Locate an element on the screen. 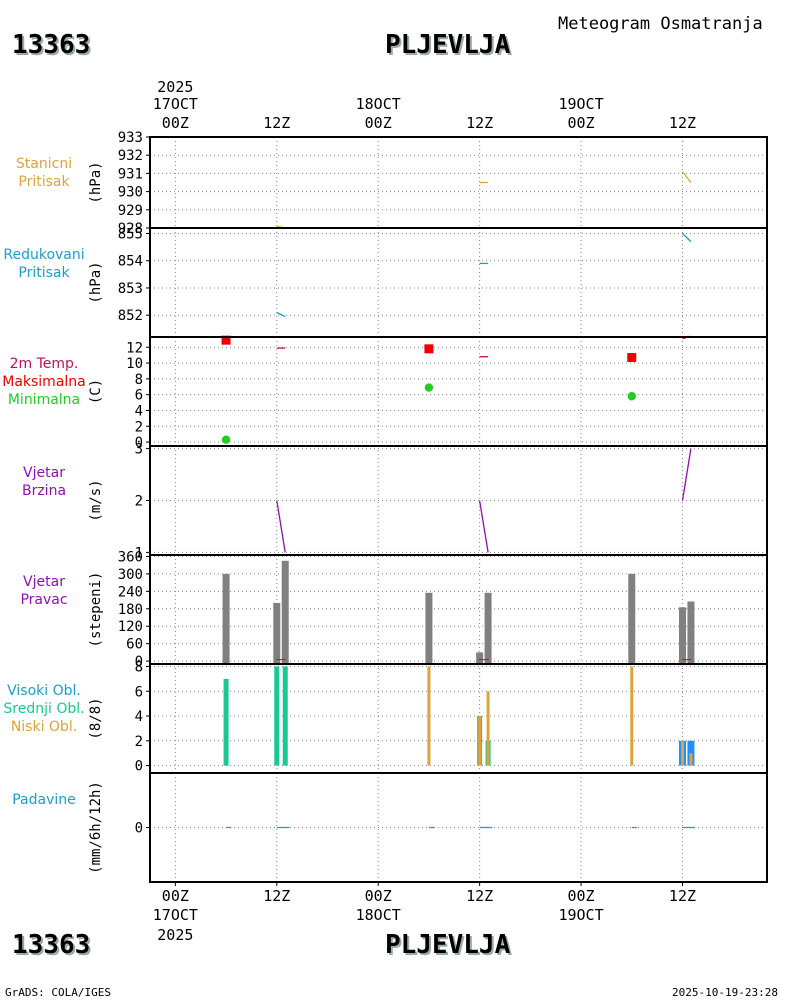 This screenshot has width=800, height=1000. y-tick-label: 932 is located at coordinates (130, 156).